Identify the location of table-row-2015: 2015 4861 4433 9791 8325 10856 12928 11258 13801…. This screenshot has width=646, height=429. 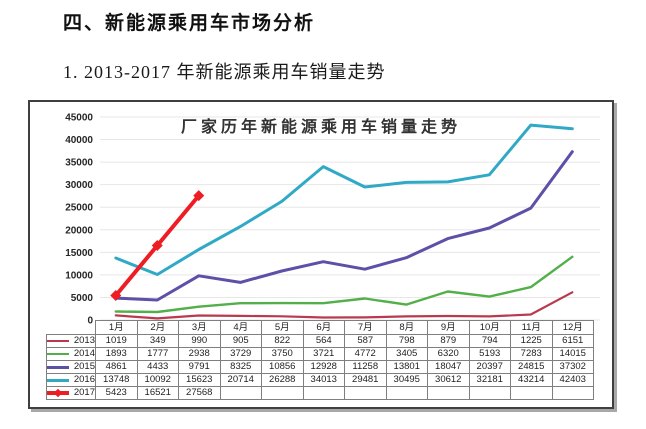
(320, 367).